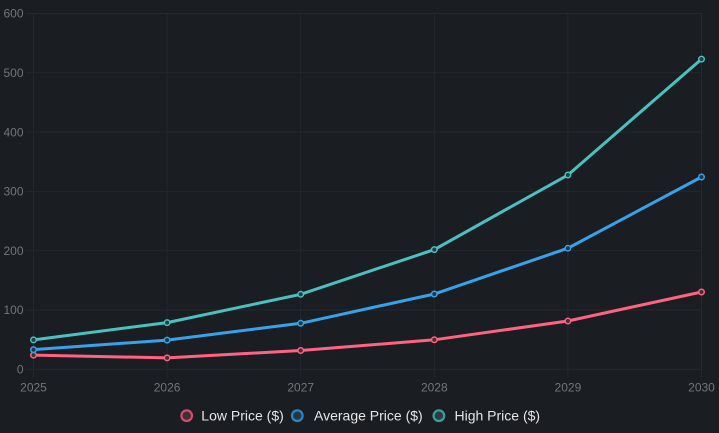 The height and width of the screenshot is (433, 719). What do you see at coordinates (33, 388) in the screenshot?
I see `svg-text: 2025` at bounding box center [33, 388].